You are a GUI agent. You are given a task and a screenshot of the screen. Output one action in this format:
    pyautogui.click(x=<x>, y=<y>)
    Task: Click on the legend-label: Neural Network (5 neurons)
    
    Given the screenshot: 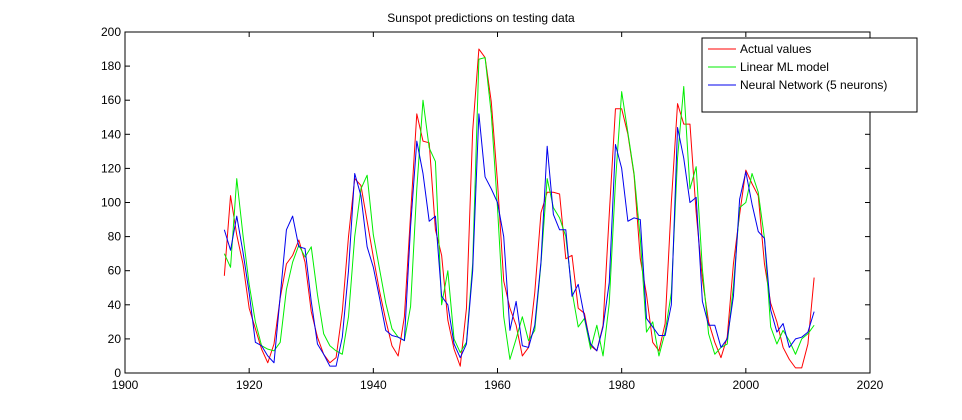 What is the action you would take?
    pyautogui.click(x=813, y=85)
    